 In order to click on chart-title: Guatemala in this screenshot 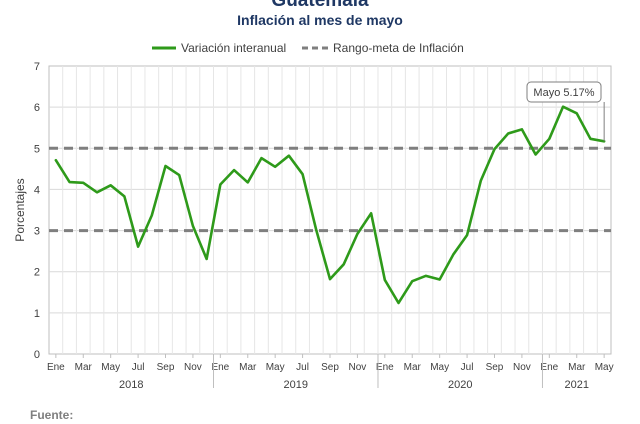, I will do `click(320, 5)`.